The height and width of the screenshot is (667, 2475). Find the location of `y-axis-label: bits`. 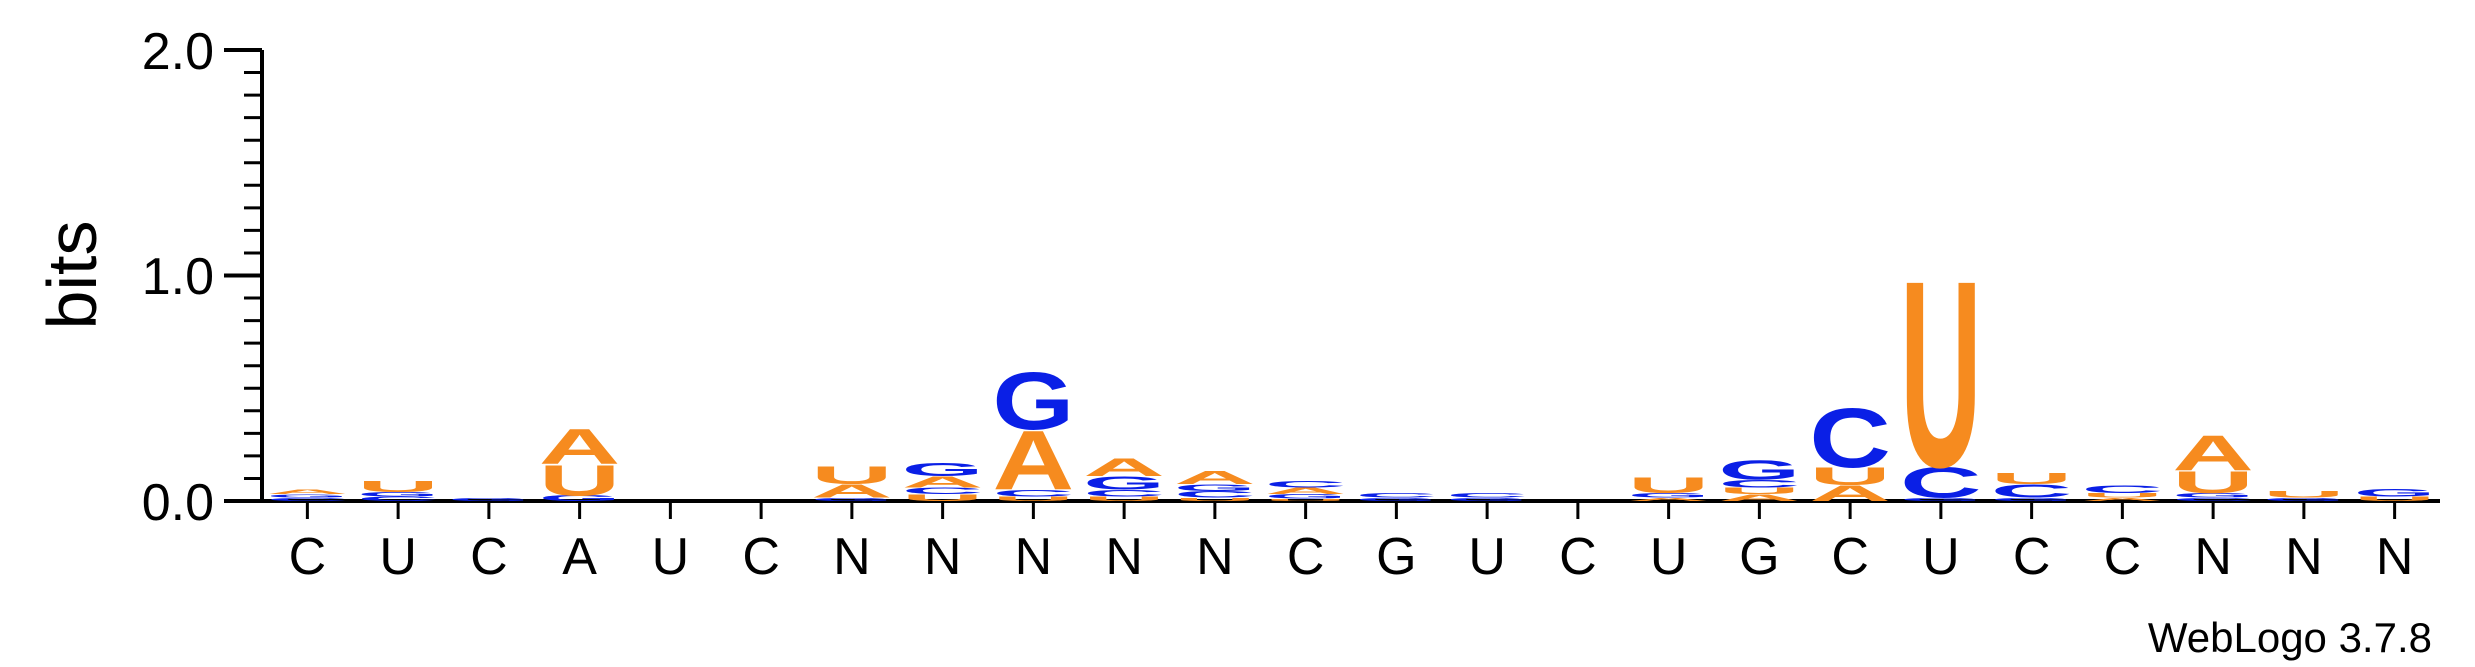

y-axis-label: bits is located at coordinates (72, 275).